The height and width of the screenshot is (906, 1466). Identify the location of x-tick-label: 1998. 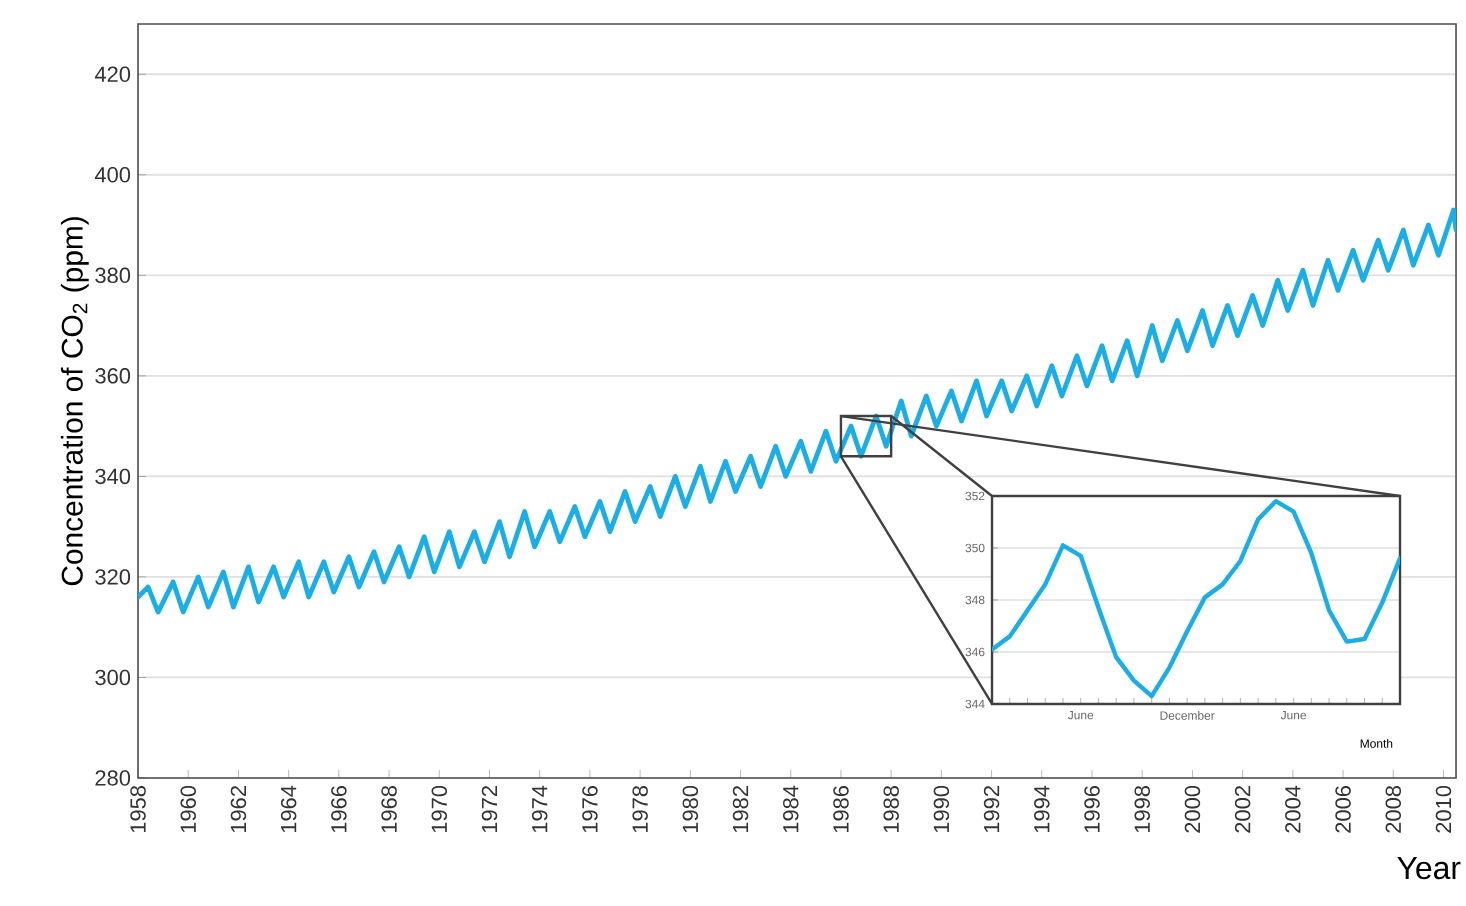
(1142, 809).